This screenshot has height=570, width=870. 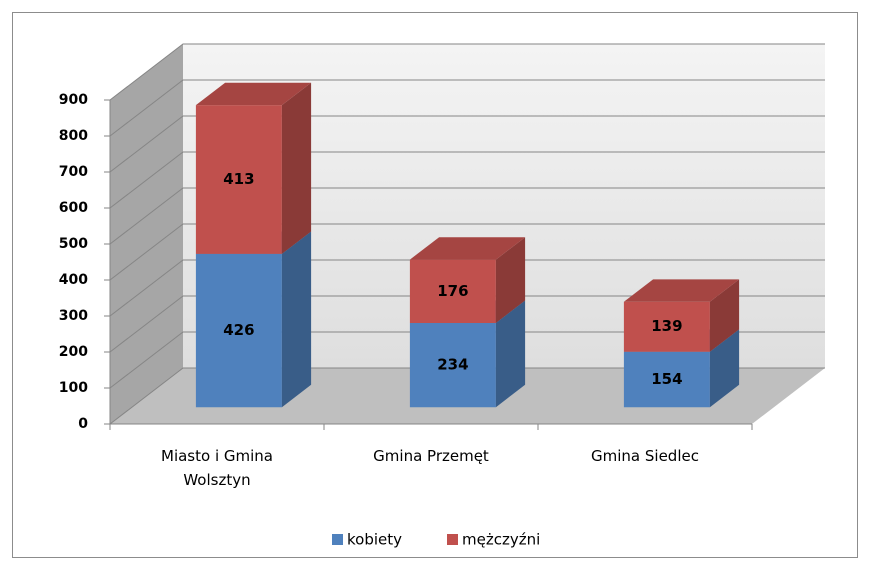 What do you see at coordinates (374, 540) in the screenshot?
I see `legend-label: kobiety` at bounding box center [374, 540].